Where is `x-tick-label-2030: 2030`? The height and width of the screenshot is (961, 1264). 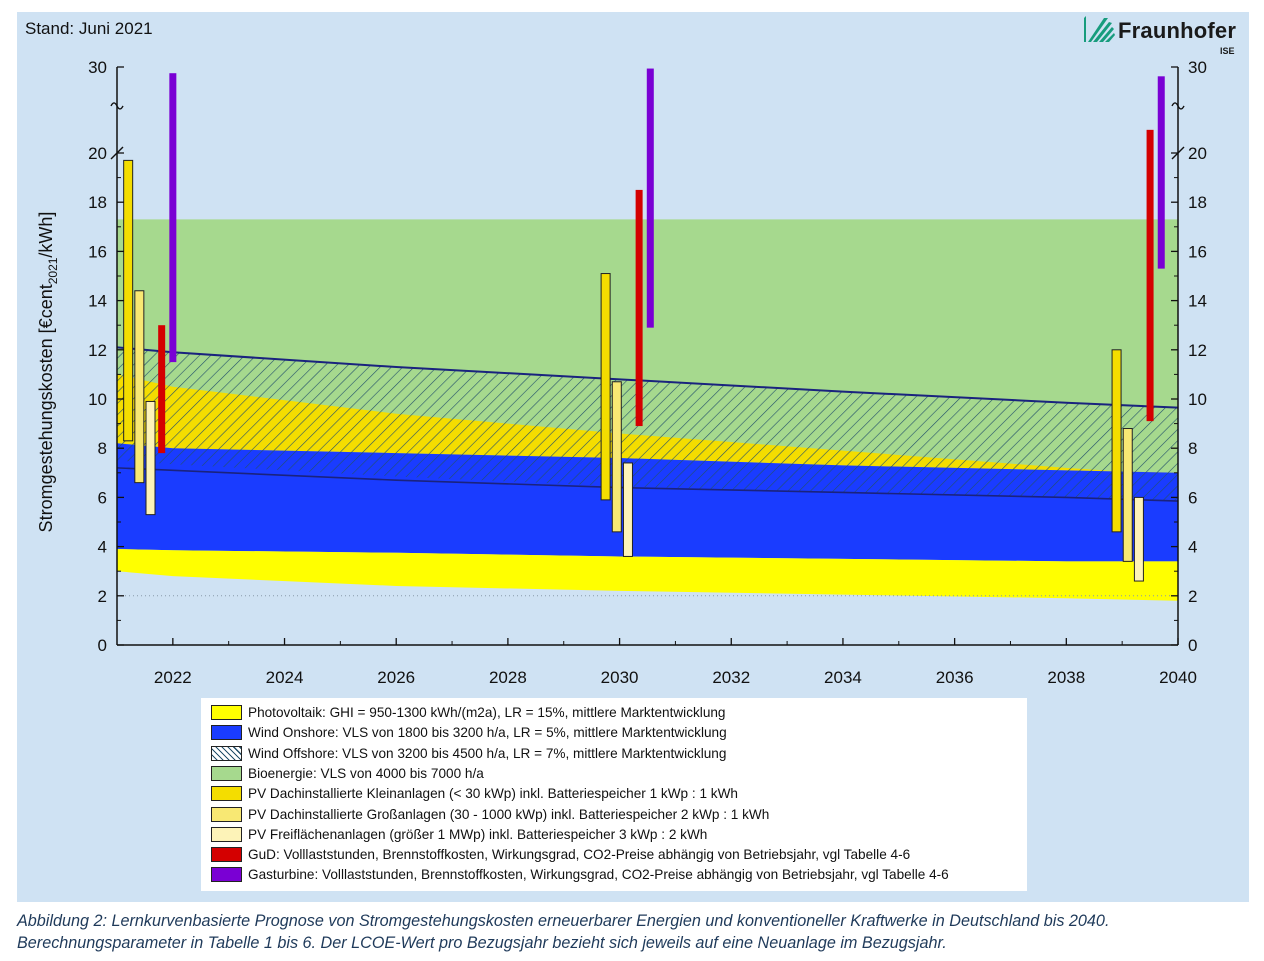
x-tick-label-2030: 2030 is located at coordinates (620, 677).